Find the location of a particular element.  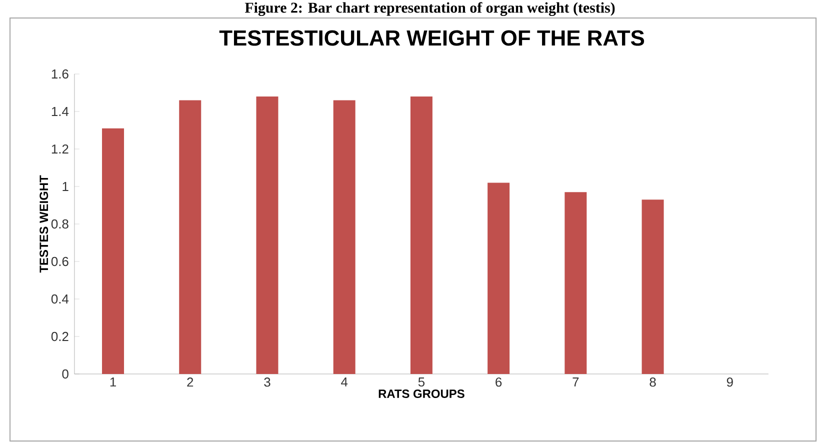

x-axis-title: RATS GROUPS is located at coordinates (421, 394).